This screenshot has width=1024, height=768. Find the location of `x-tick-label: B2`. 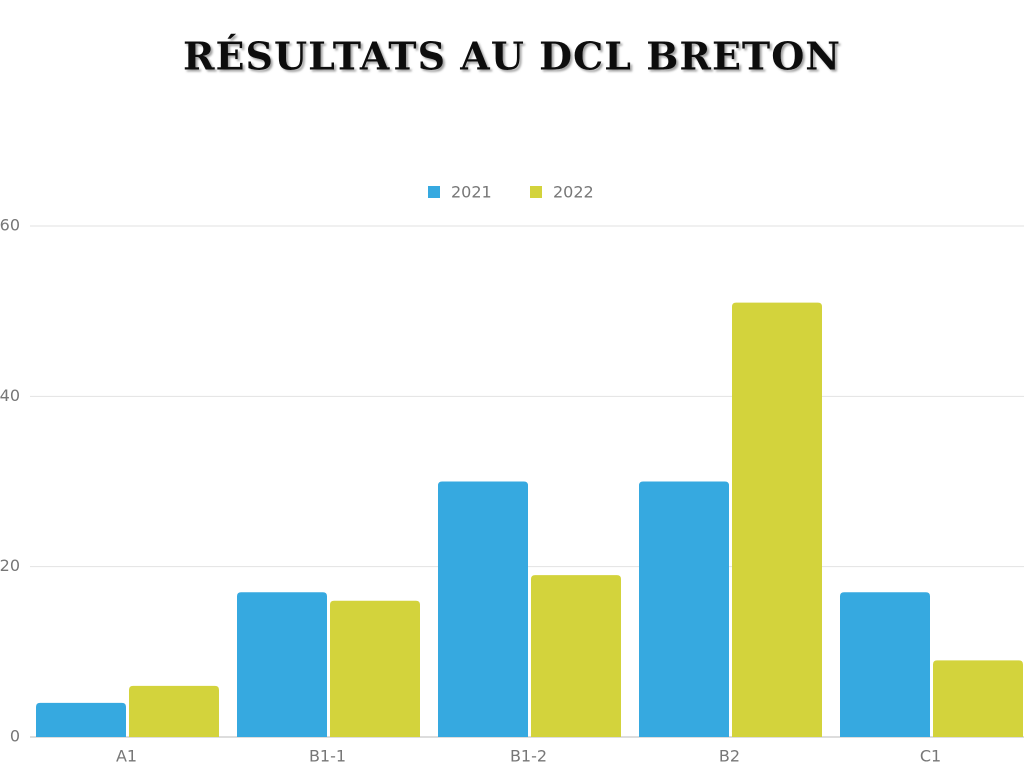

x-tick-label: B2 is located at coordinates (729, 756).